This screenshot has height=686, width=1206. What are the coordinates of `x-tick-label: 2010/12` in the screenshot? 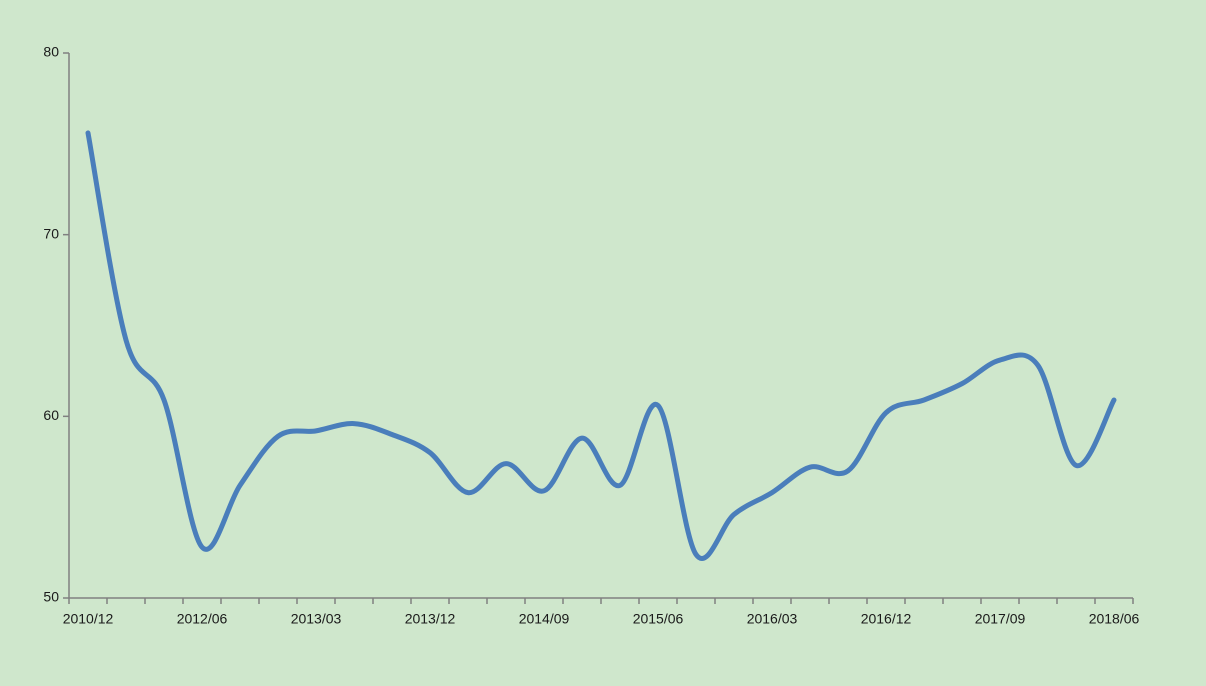 It's located at (88, 619).